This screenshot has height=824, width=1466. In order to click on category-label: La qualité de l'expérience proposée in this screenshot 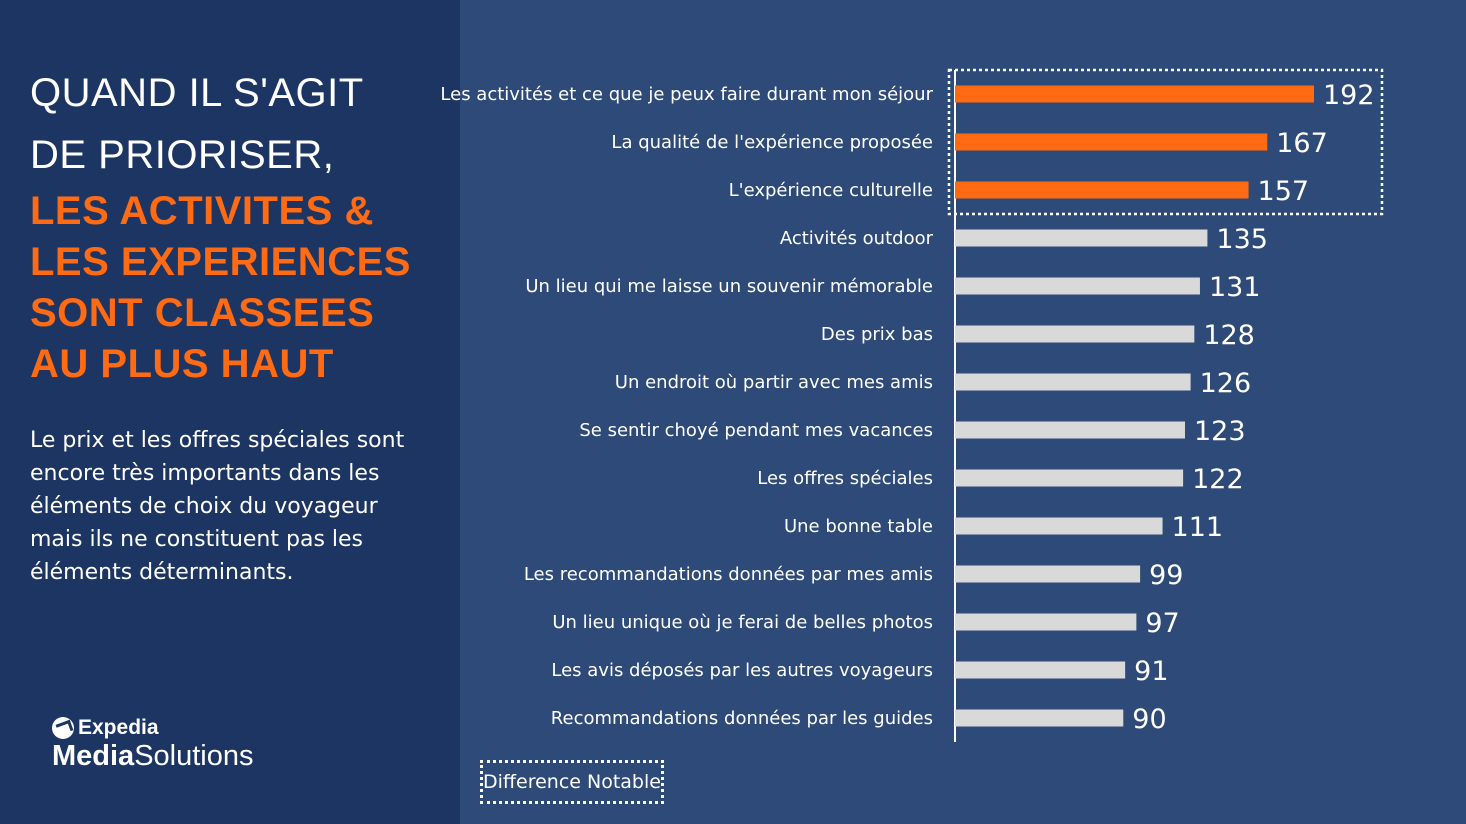, I will do `click(772, 142)`.